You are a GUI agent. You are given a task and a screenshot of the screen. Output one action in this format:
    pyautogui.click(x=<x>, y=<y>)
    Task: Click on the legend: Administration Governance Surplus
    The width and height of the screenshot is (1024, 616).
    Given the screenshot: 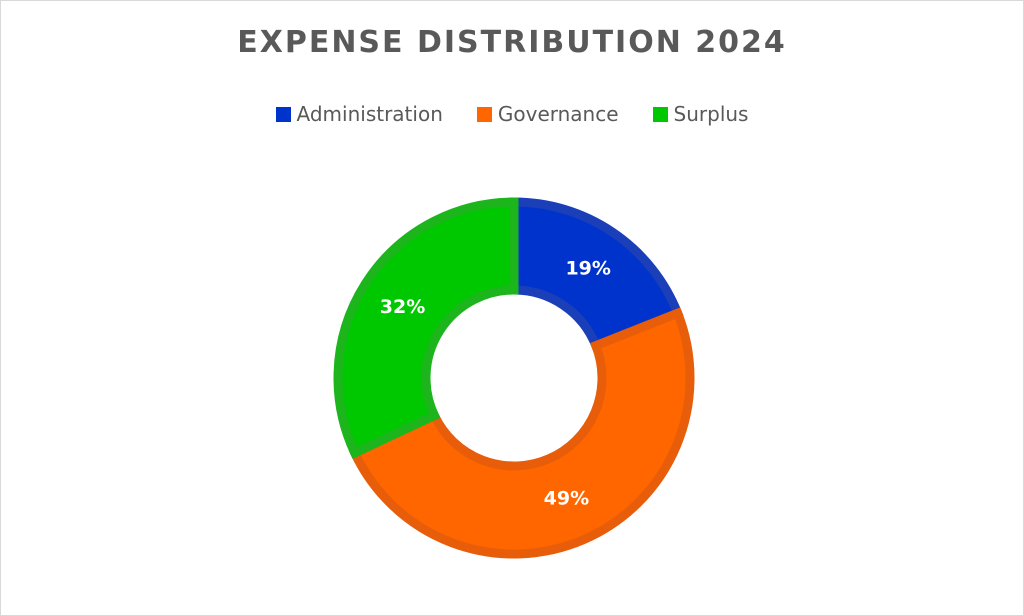 What is the action you would take?
    pyautogui.click(x=512, y=114)
    